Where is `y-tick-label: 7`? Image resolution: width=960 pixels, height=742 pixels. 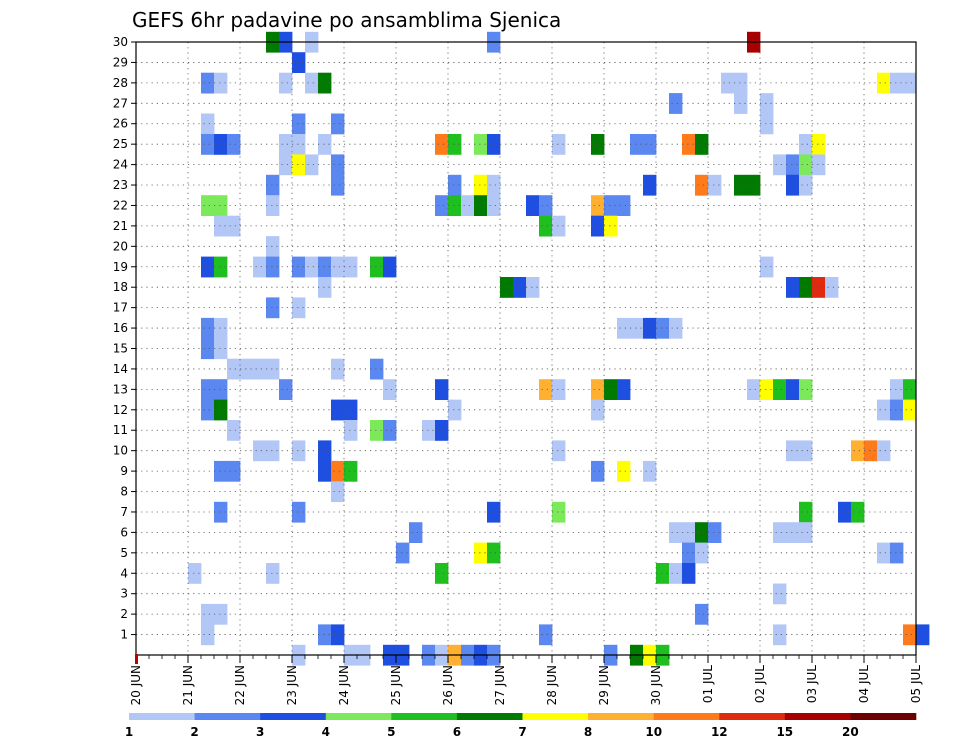
y-tick-label: 7 is located at coordinates (124, 512).